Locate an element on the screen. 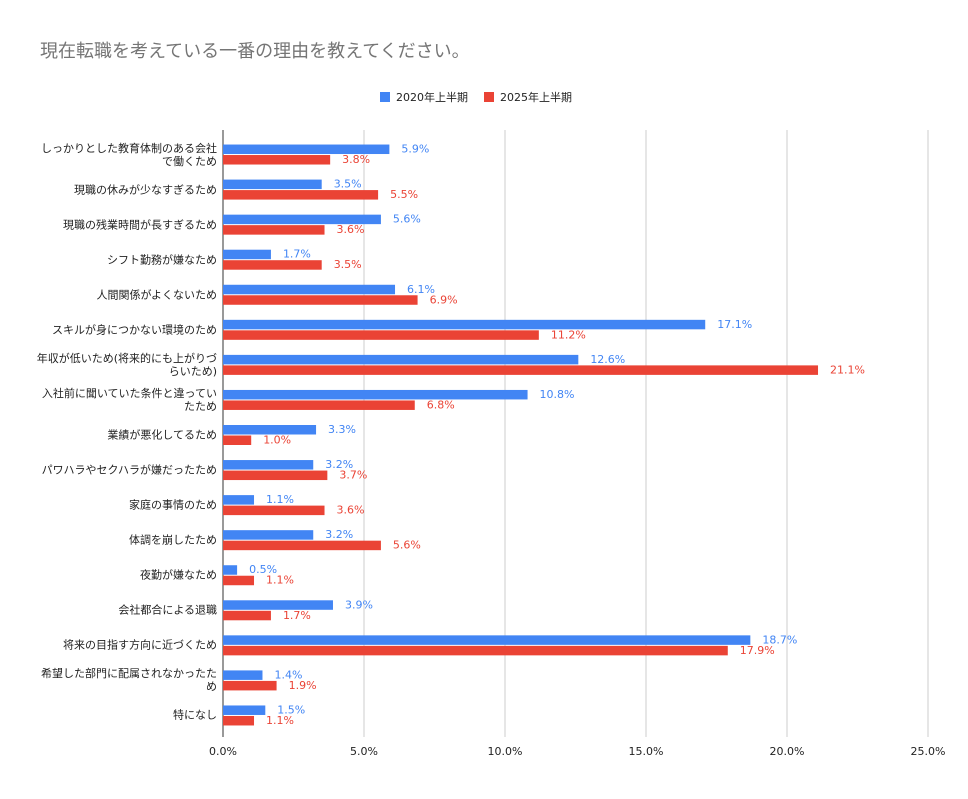  data-label: 17.9% is located at coordinates (757, 650).